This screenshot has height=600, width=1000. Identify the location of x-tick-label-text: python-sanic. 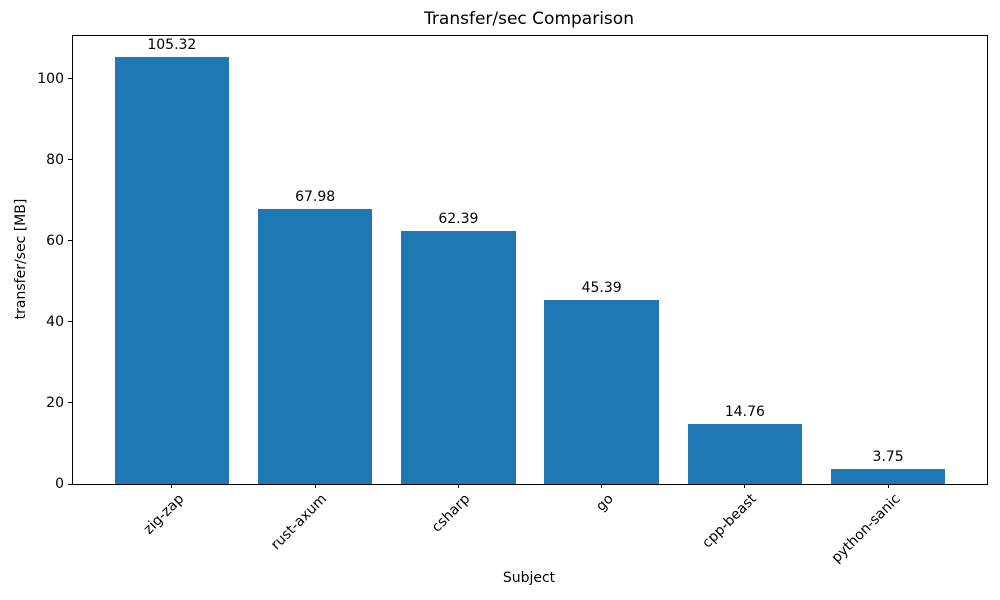
(866, 529).